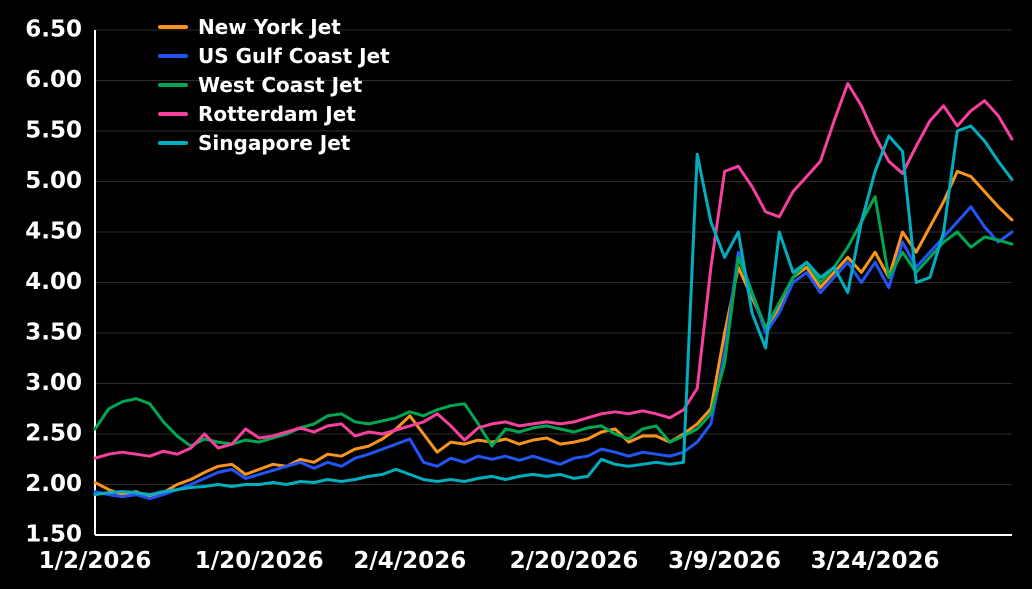  What do you see at coordinates (574, 561) in the screenshot?
I see `x-axis-tick-label: 2/20/2026` at bounding box center [574, 561].